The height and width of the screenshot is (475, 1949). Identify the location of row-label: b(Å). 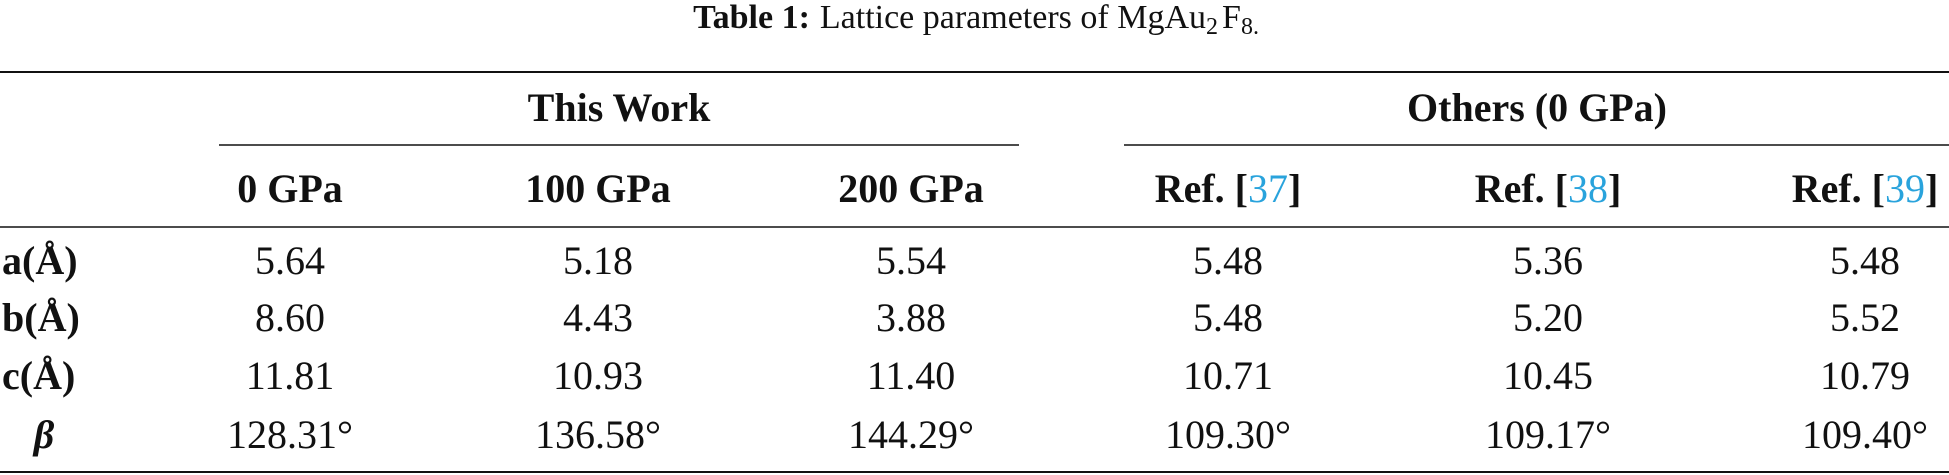
(41, 317).